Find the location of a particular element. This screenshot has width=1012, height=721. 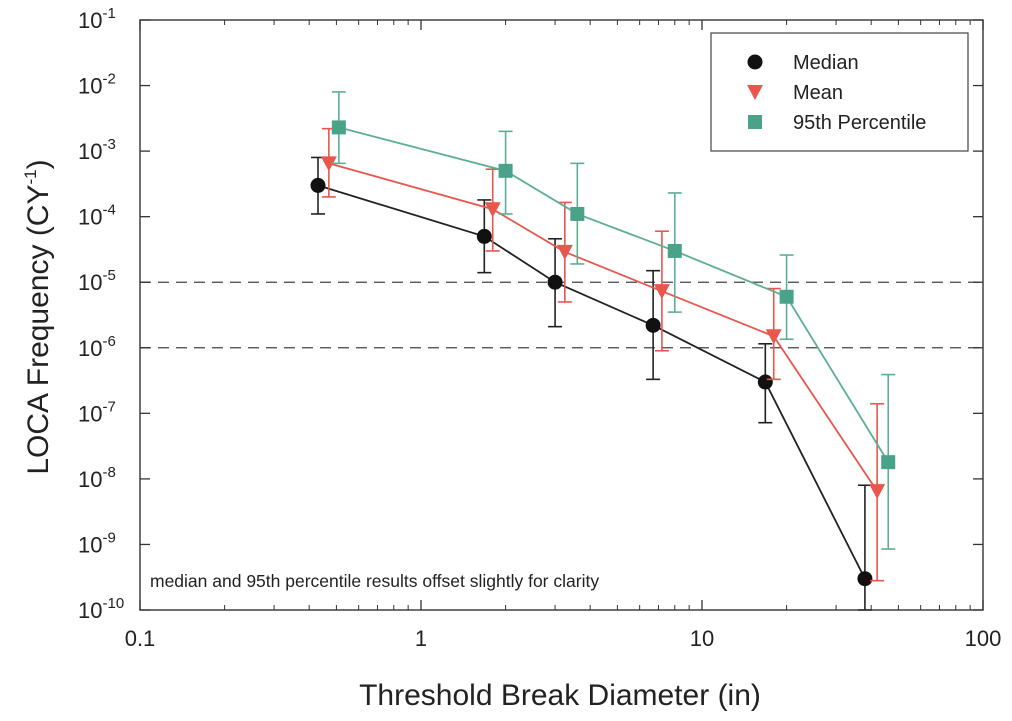

y-axis-title: LOCA Frequency (CY-1) is located at coordinates (38, 316).